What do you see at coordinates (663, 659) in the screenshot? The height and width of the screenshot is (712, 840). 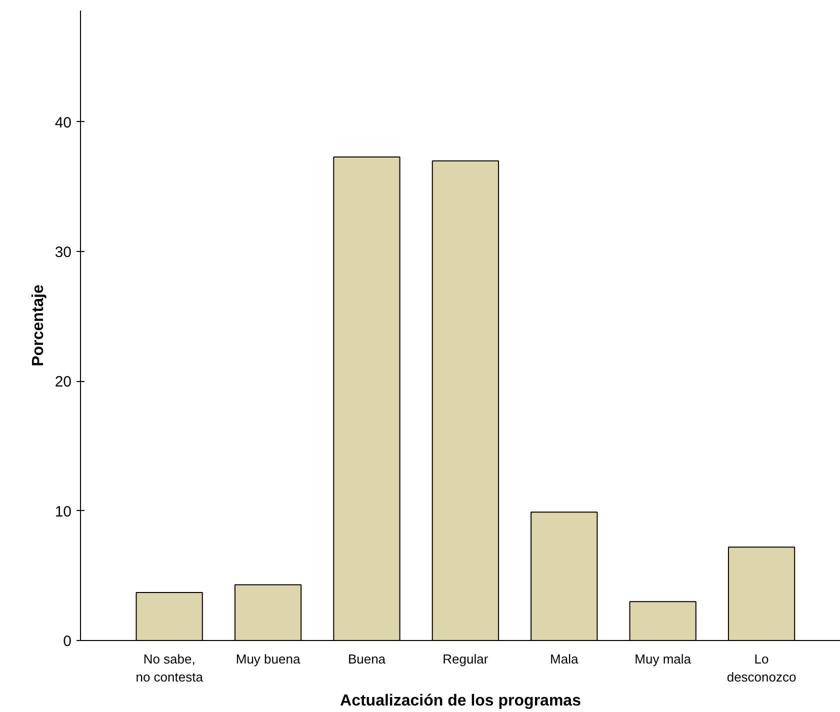 I see `x-tick-label: Muy mala` at bounding box center [663, 659].